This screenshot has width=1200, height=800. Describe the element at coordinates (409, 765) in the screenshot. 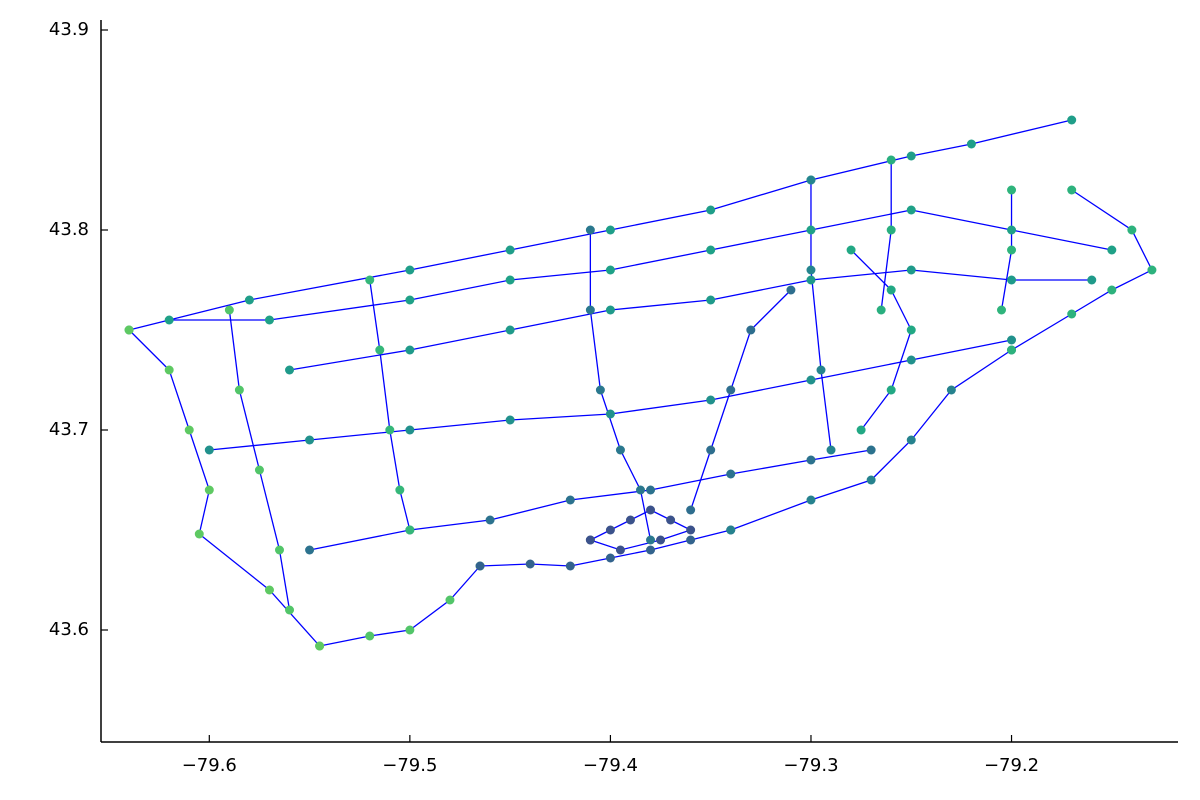

I see `x-tick-label: −79.5` at that location.